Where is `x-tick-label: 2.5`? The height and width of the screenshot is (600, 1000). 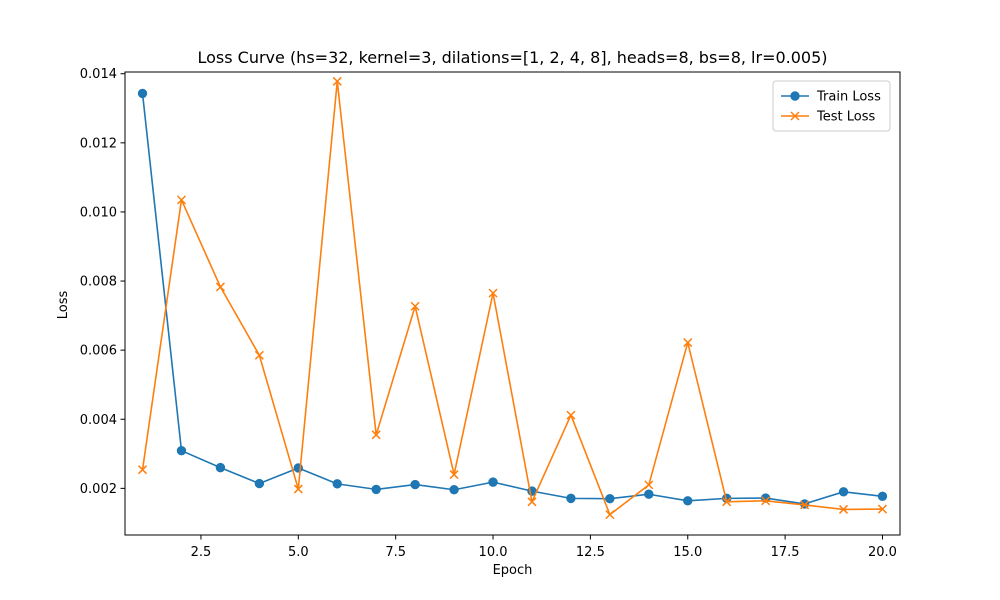 x-tick-label: 2.5 is located at coordinates (201, 552).